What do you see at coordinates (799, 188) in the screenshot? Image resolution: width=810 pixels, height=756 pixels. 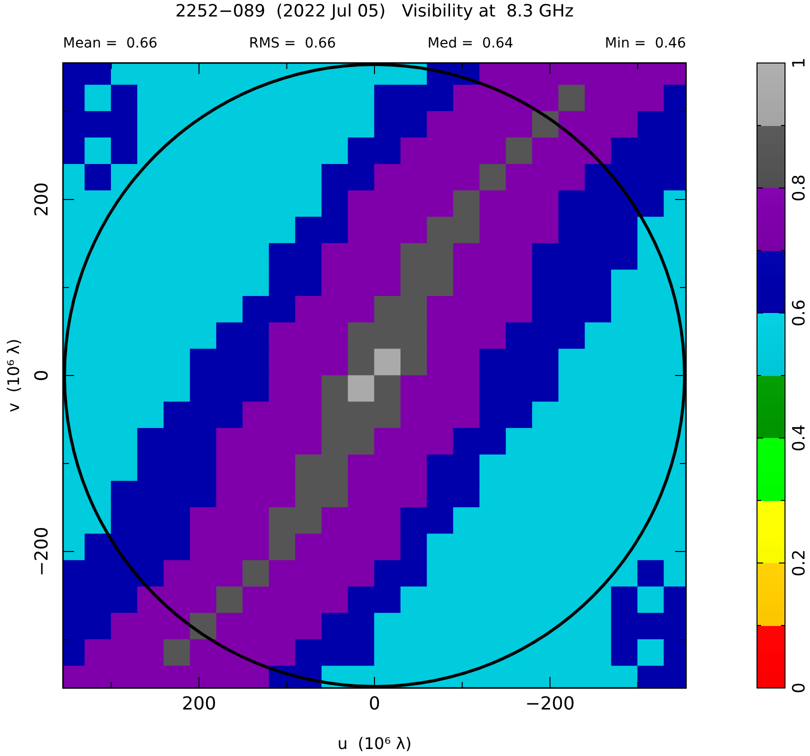 I see `color-bar-label: 0.8` at bounding box center [799, 188].